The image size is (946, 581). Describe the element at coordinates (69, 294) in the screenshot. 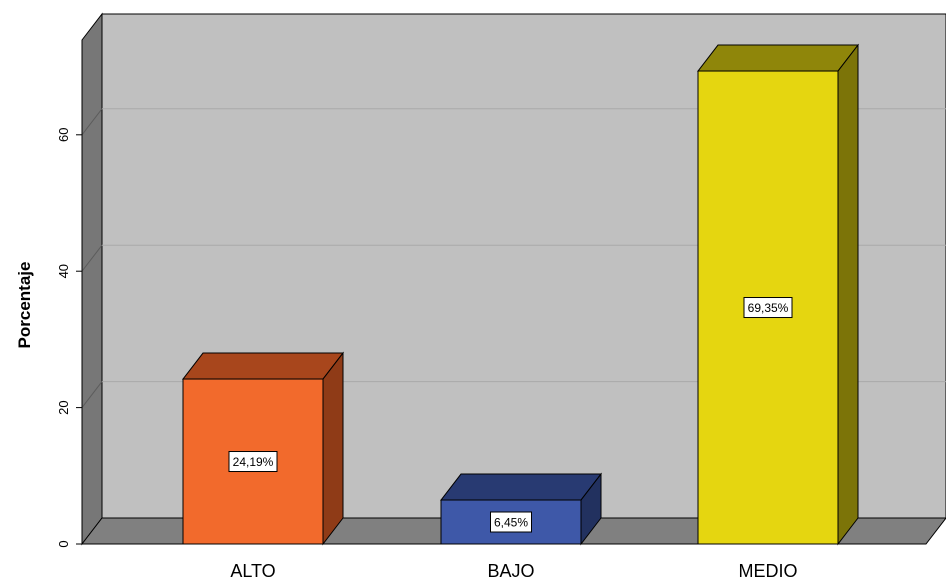

I see `y-axis: 0 20 40 60` at that location.